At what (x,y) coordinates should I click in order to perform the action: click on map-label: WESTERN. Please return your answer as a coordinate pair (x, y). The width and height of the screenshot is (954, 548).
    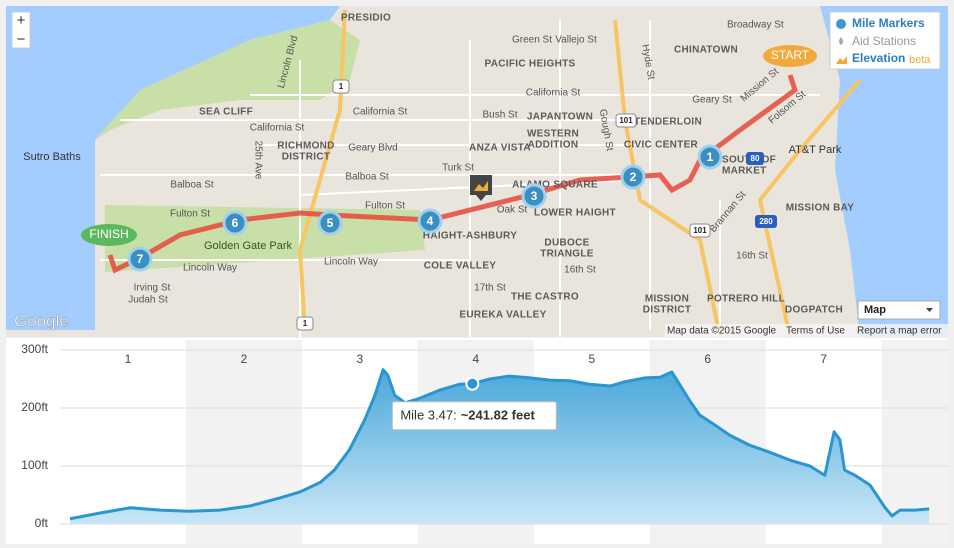
    Looking at the image, I should click on (553, 134).